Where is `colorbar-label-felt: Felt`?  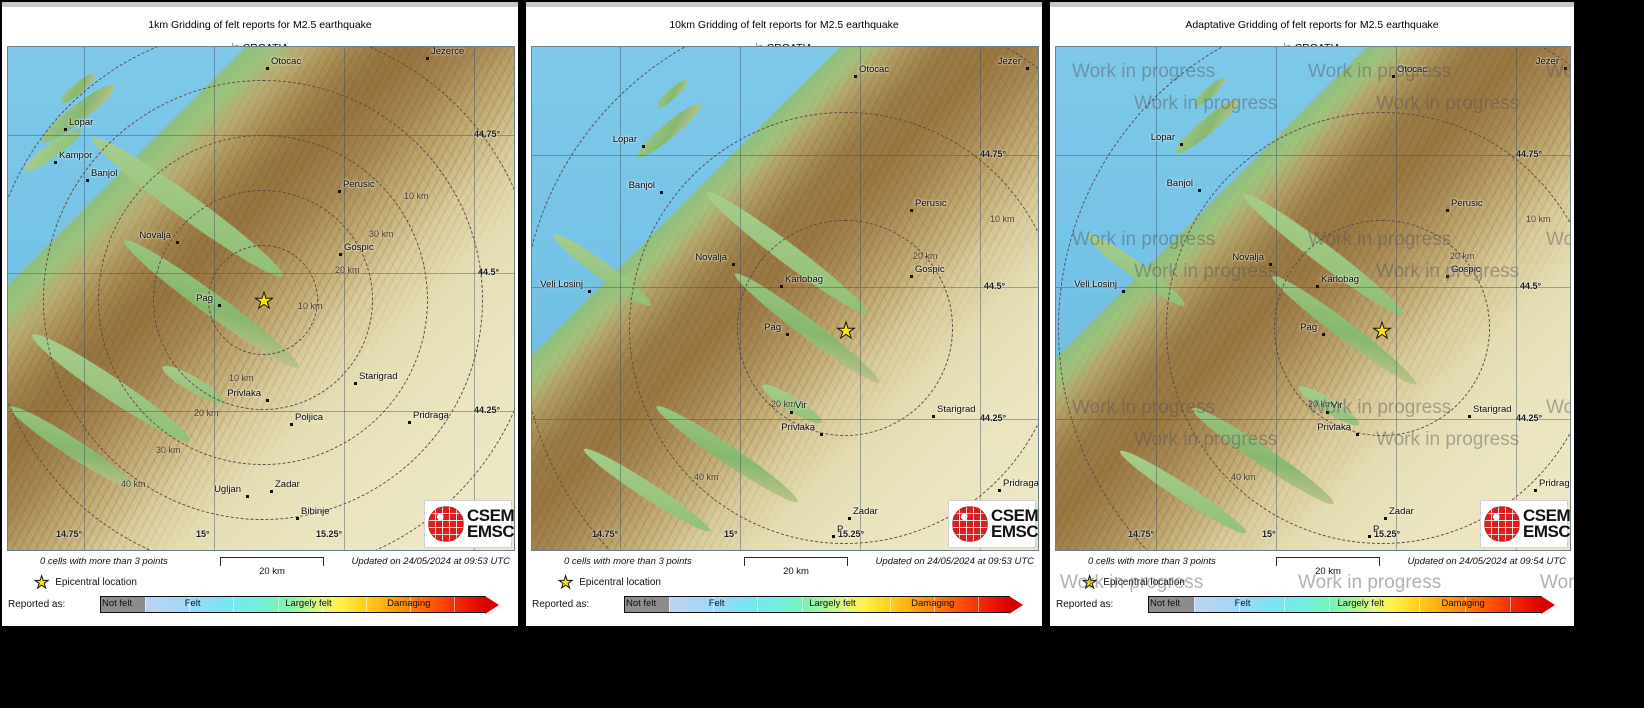 colorbar-label-felt: Felt is located at coordinates (192, 603).